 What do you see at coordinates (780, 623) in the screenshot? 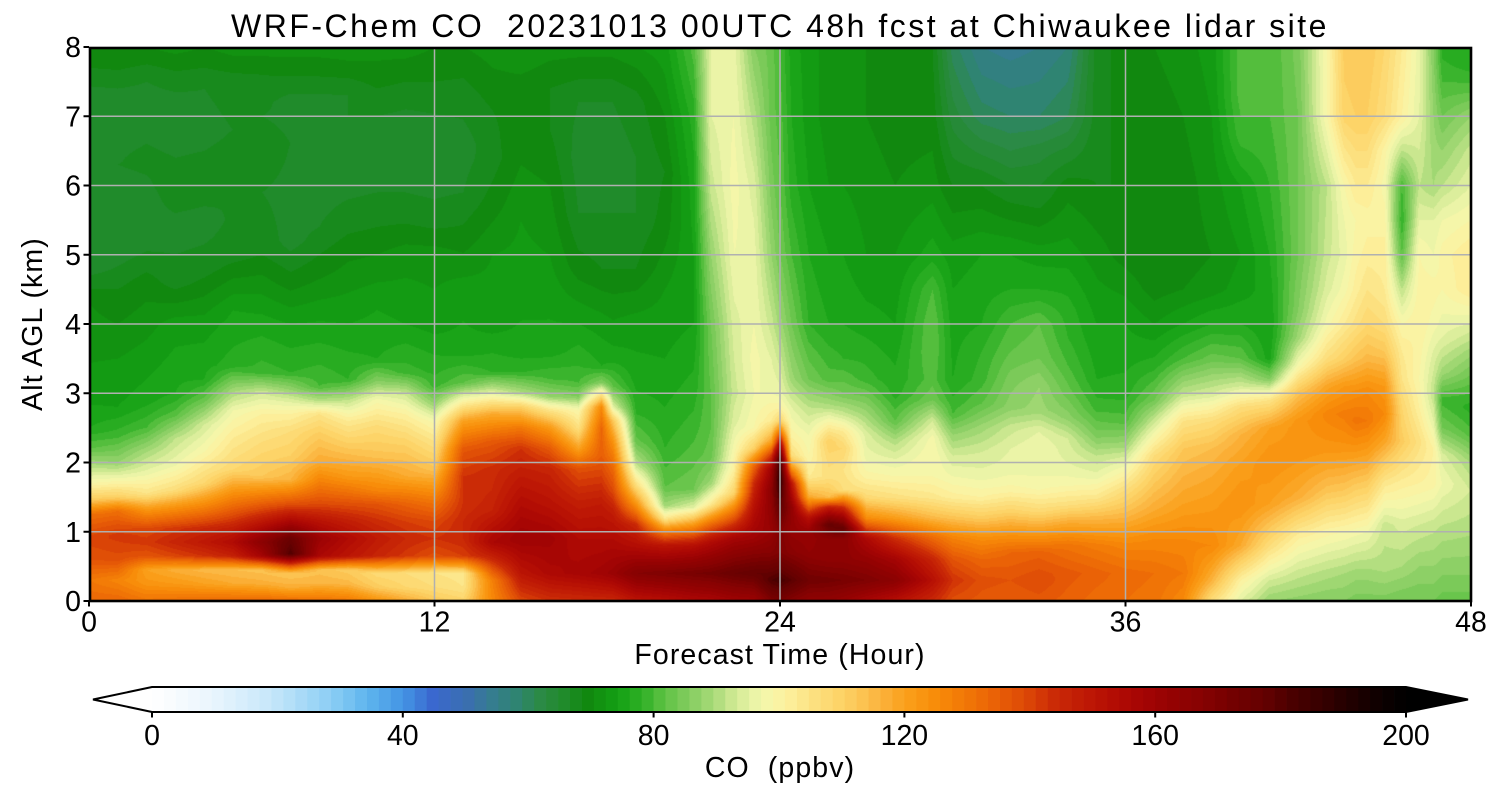
I see `svg-text: 24` at bounding box center [780, 623].